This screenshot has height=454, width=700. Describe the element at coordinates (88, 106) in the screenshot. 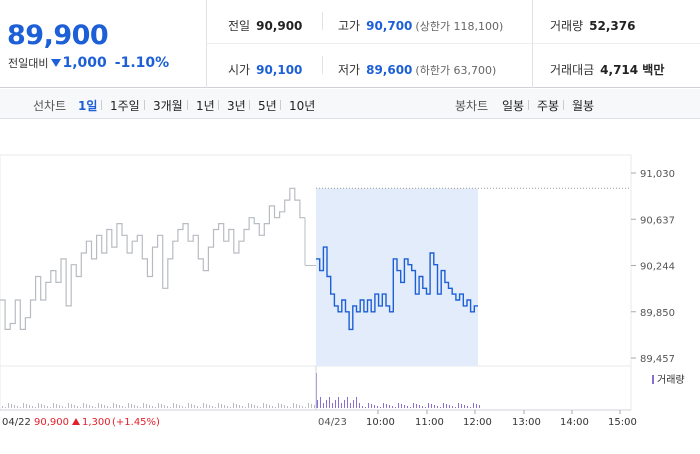

I see `tab-1d: 1일` at that location.